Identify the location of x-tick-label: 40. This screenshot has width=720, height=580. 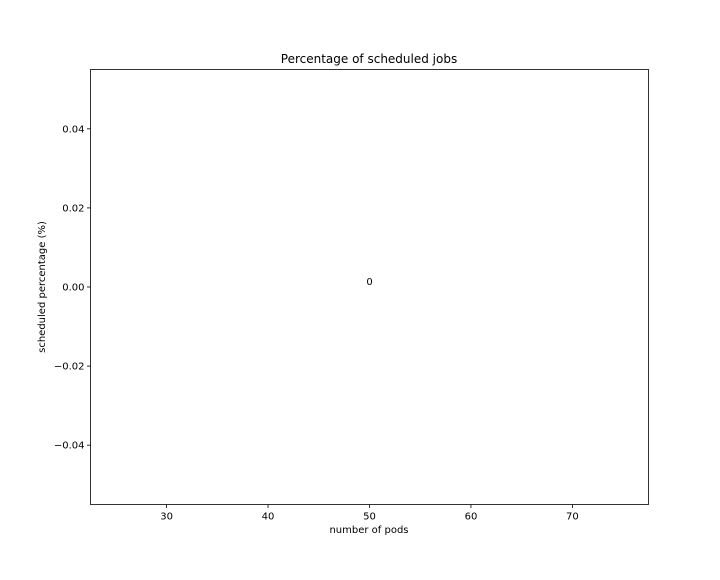
(268, 517).